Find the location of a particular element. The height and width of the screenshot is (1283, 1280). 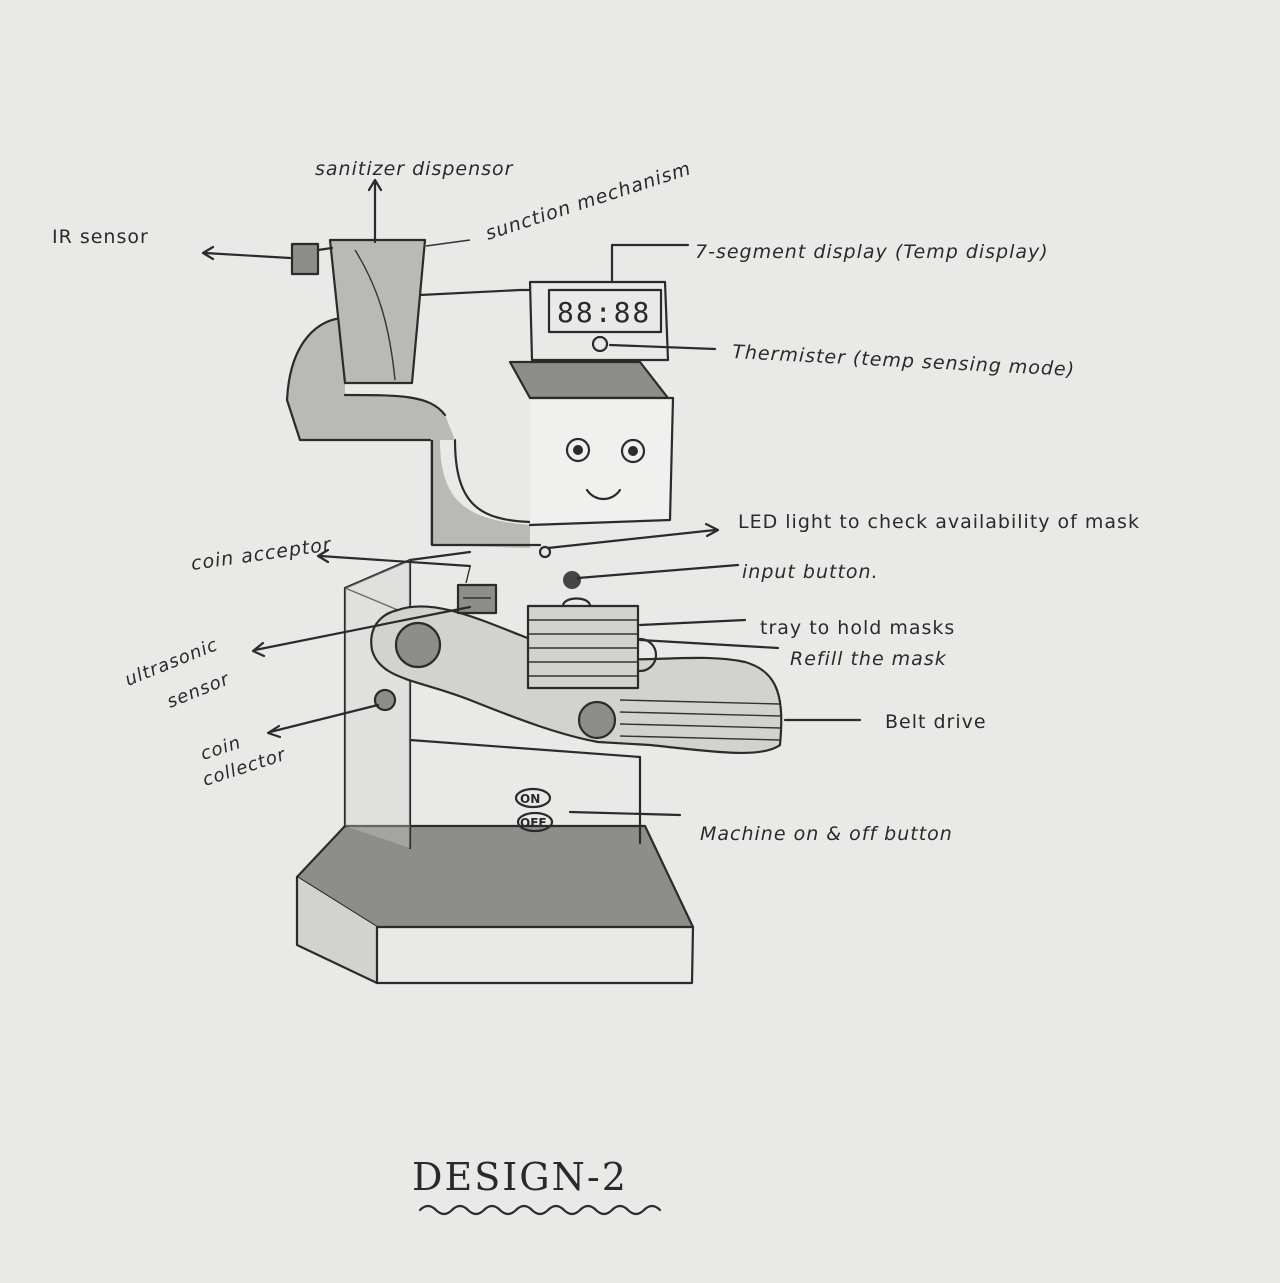

coin-collector is located at coordinates (385, 700).